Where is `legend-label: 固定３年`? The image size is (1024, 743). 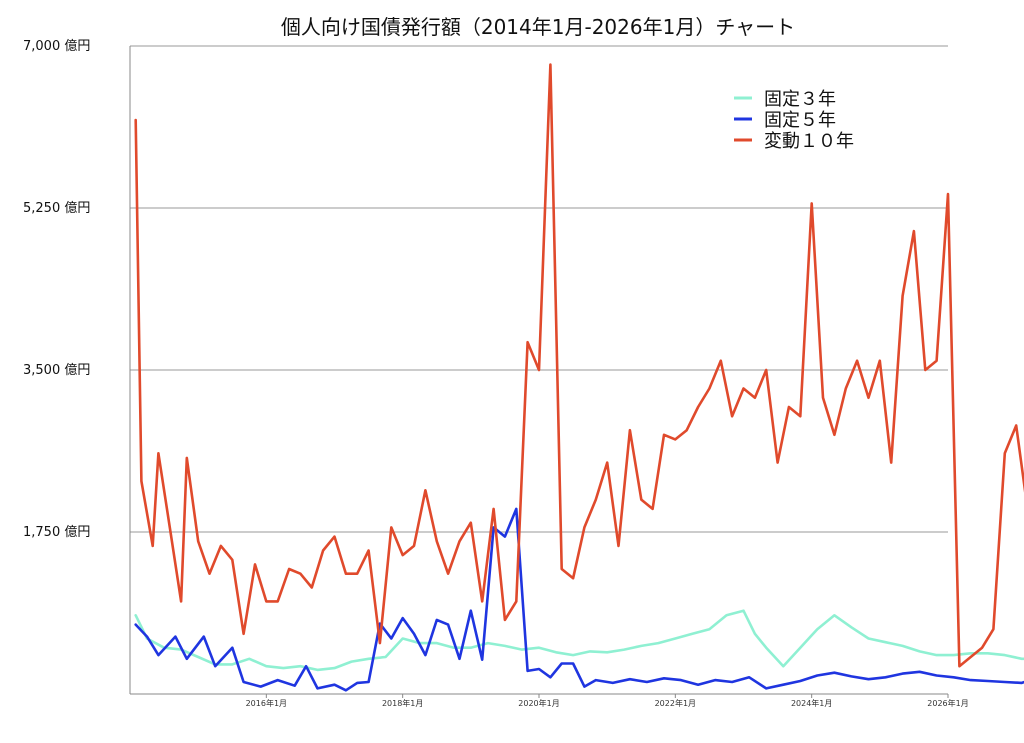
legend-label: 固定３年 is located at coordinates (800, 99).